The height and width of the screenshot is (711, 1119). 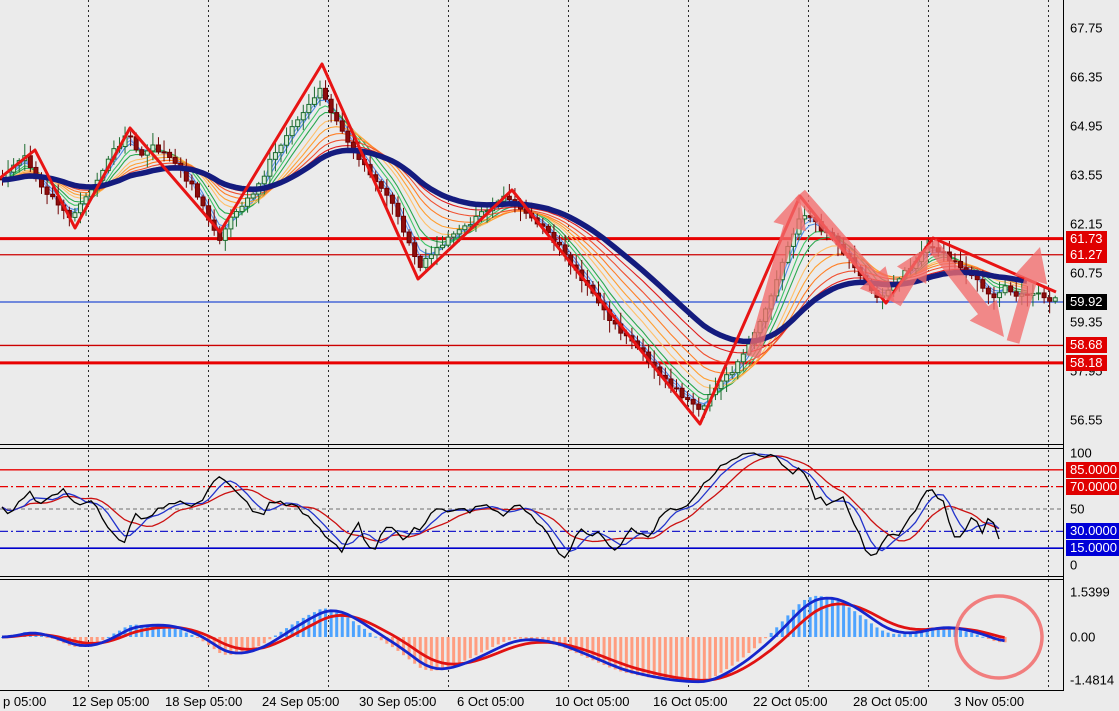 I want to click on oscillator-axis-label: 50, so click(x=1077, y=509).